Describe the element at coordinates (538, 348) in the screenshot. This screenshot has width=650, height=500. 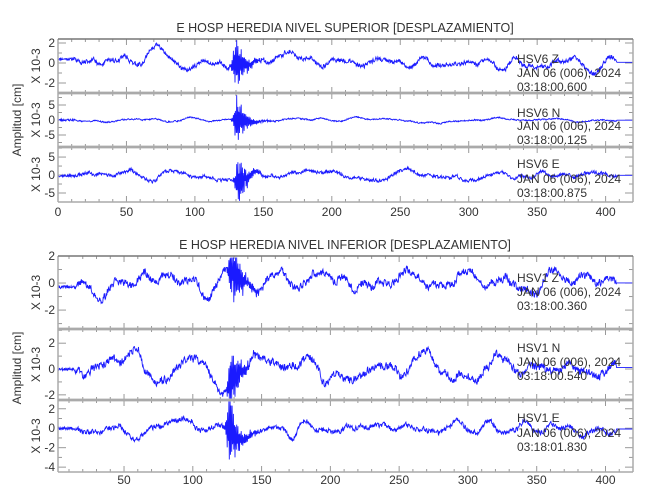
I see `station-label: HSV1 N` at that location.